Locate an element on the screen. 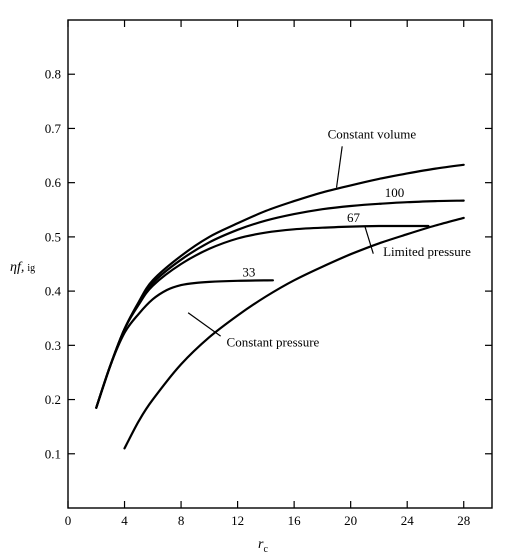  x-tick-label: 20 is located at coordinates (350, 520).